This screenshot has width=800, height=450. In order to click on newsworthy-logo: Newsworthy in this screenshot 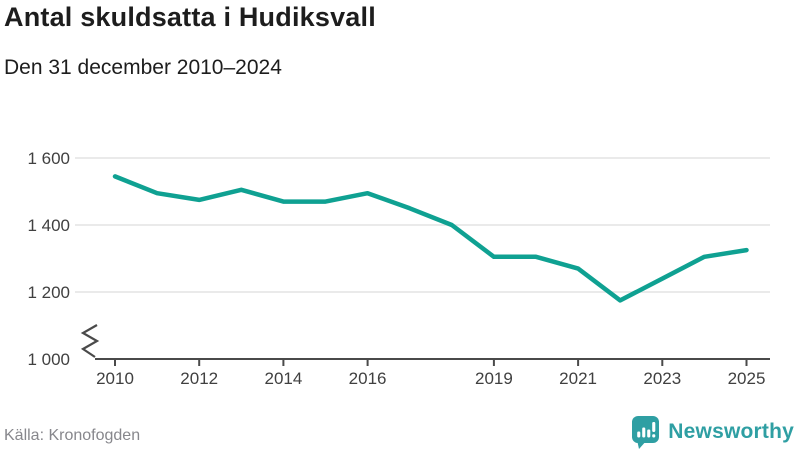, I will do `click(712, 432)`.